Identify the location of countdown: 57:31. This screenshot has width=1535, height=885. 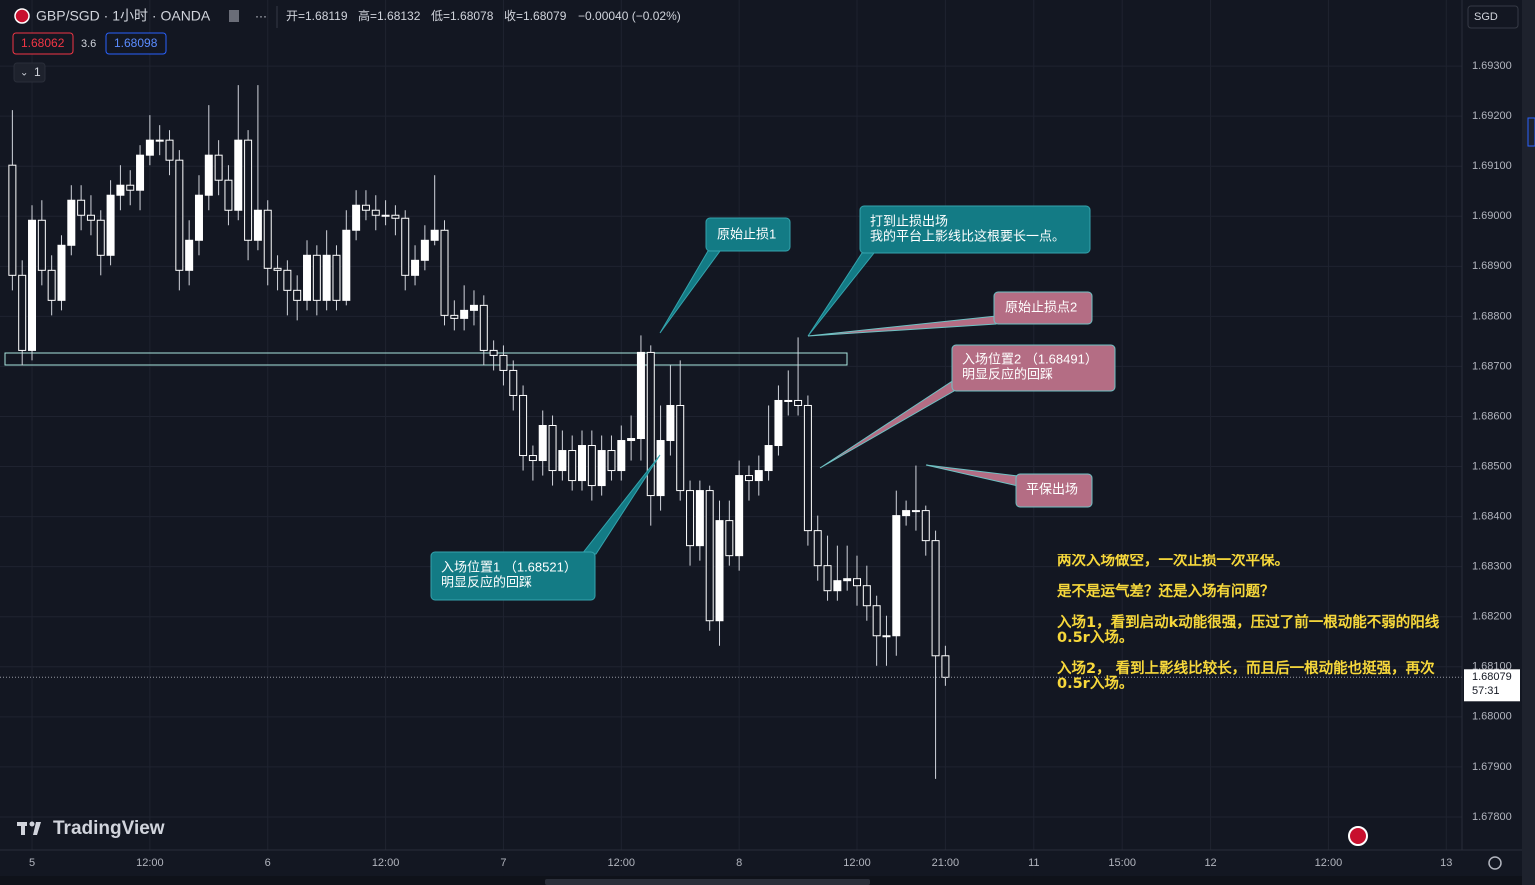
(1486, 691).